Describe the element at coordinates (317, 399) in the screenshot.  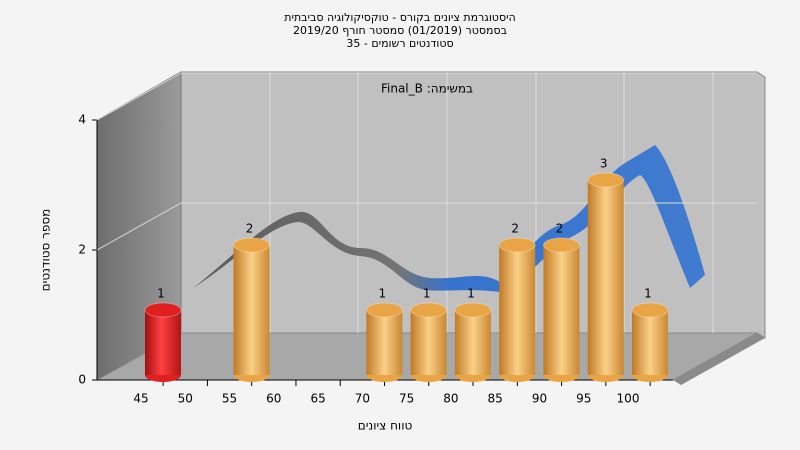
I see `x-tick-label: 65` at that location.